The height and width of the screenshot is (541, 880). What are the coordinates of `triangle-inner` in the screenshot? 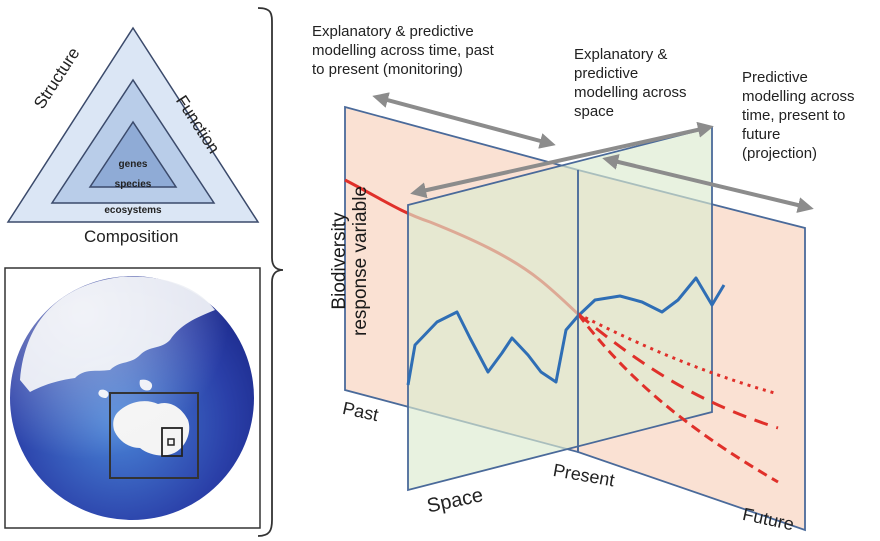 It's located at (133, 154).